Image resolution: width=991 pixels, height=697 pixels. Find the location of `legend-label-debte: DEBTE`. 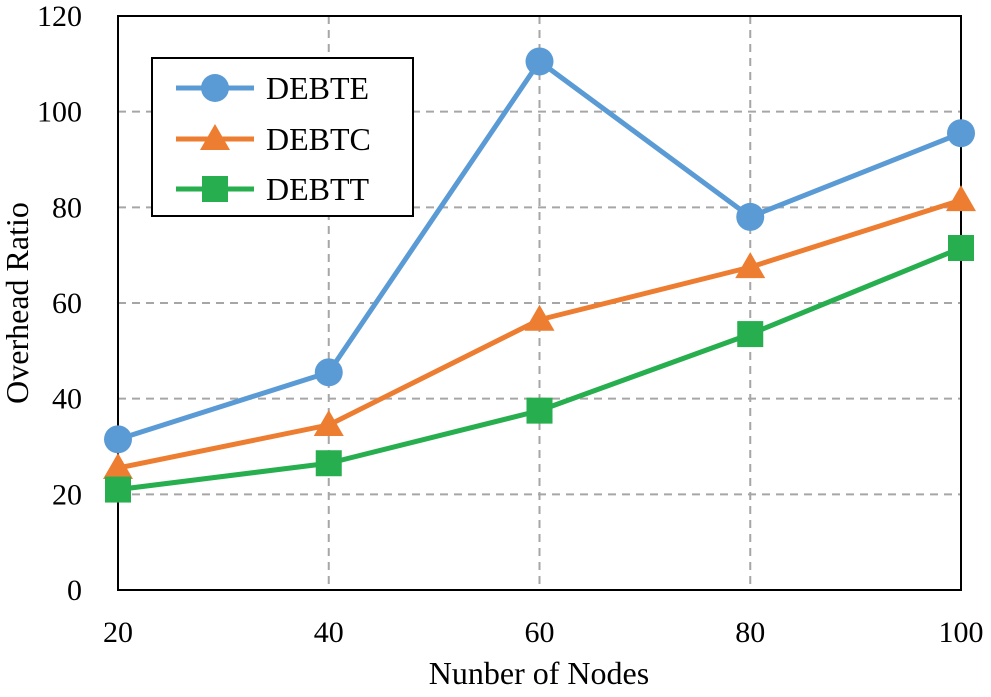

legend-label-debte: DEBTE is located at coordinates (317, 88).